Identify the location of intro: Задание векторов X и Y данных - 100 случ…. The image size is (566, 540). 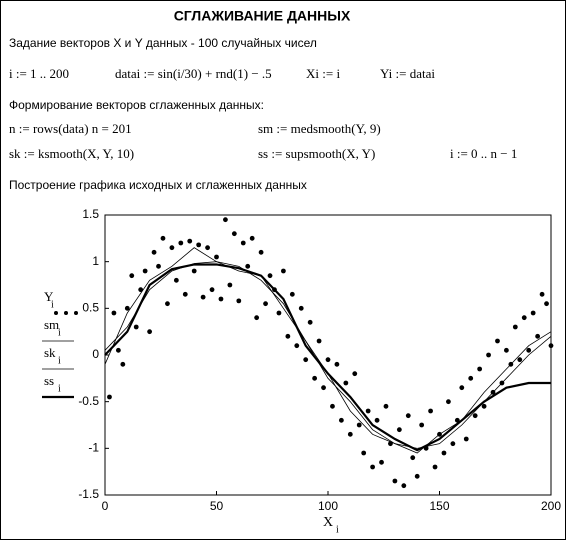
(163, 43).